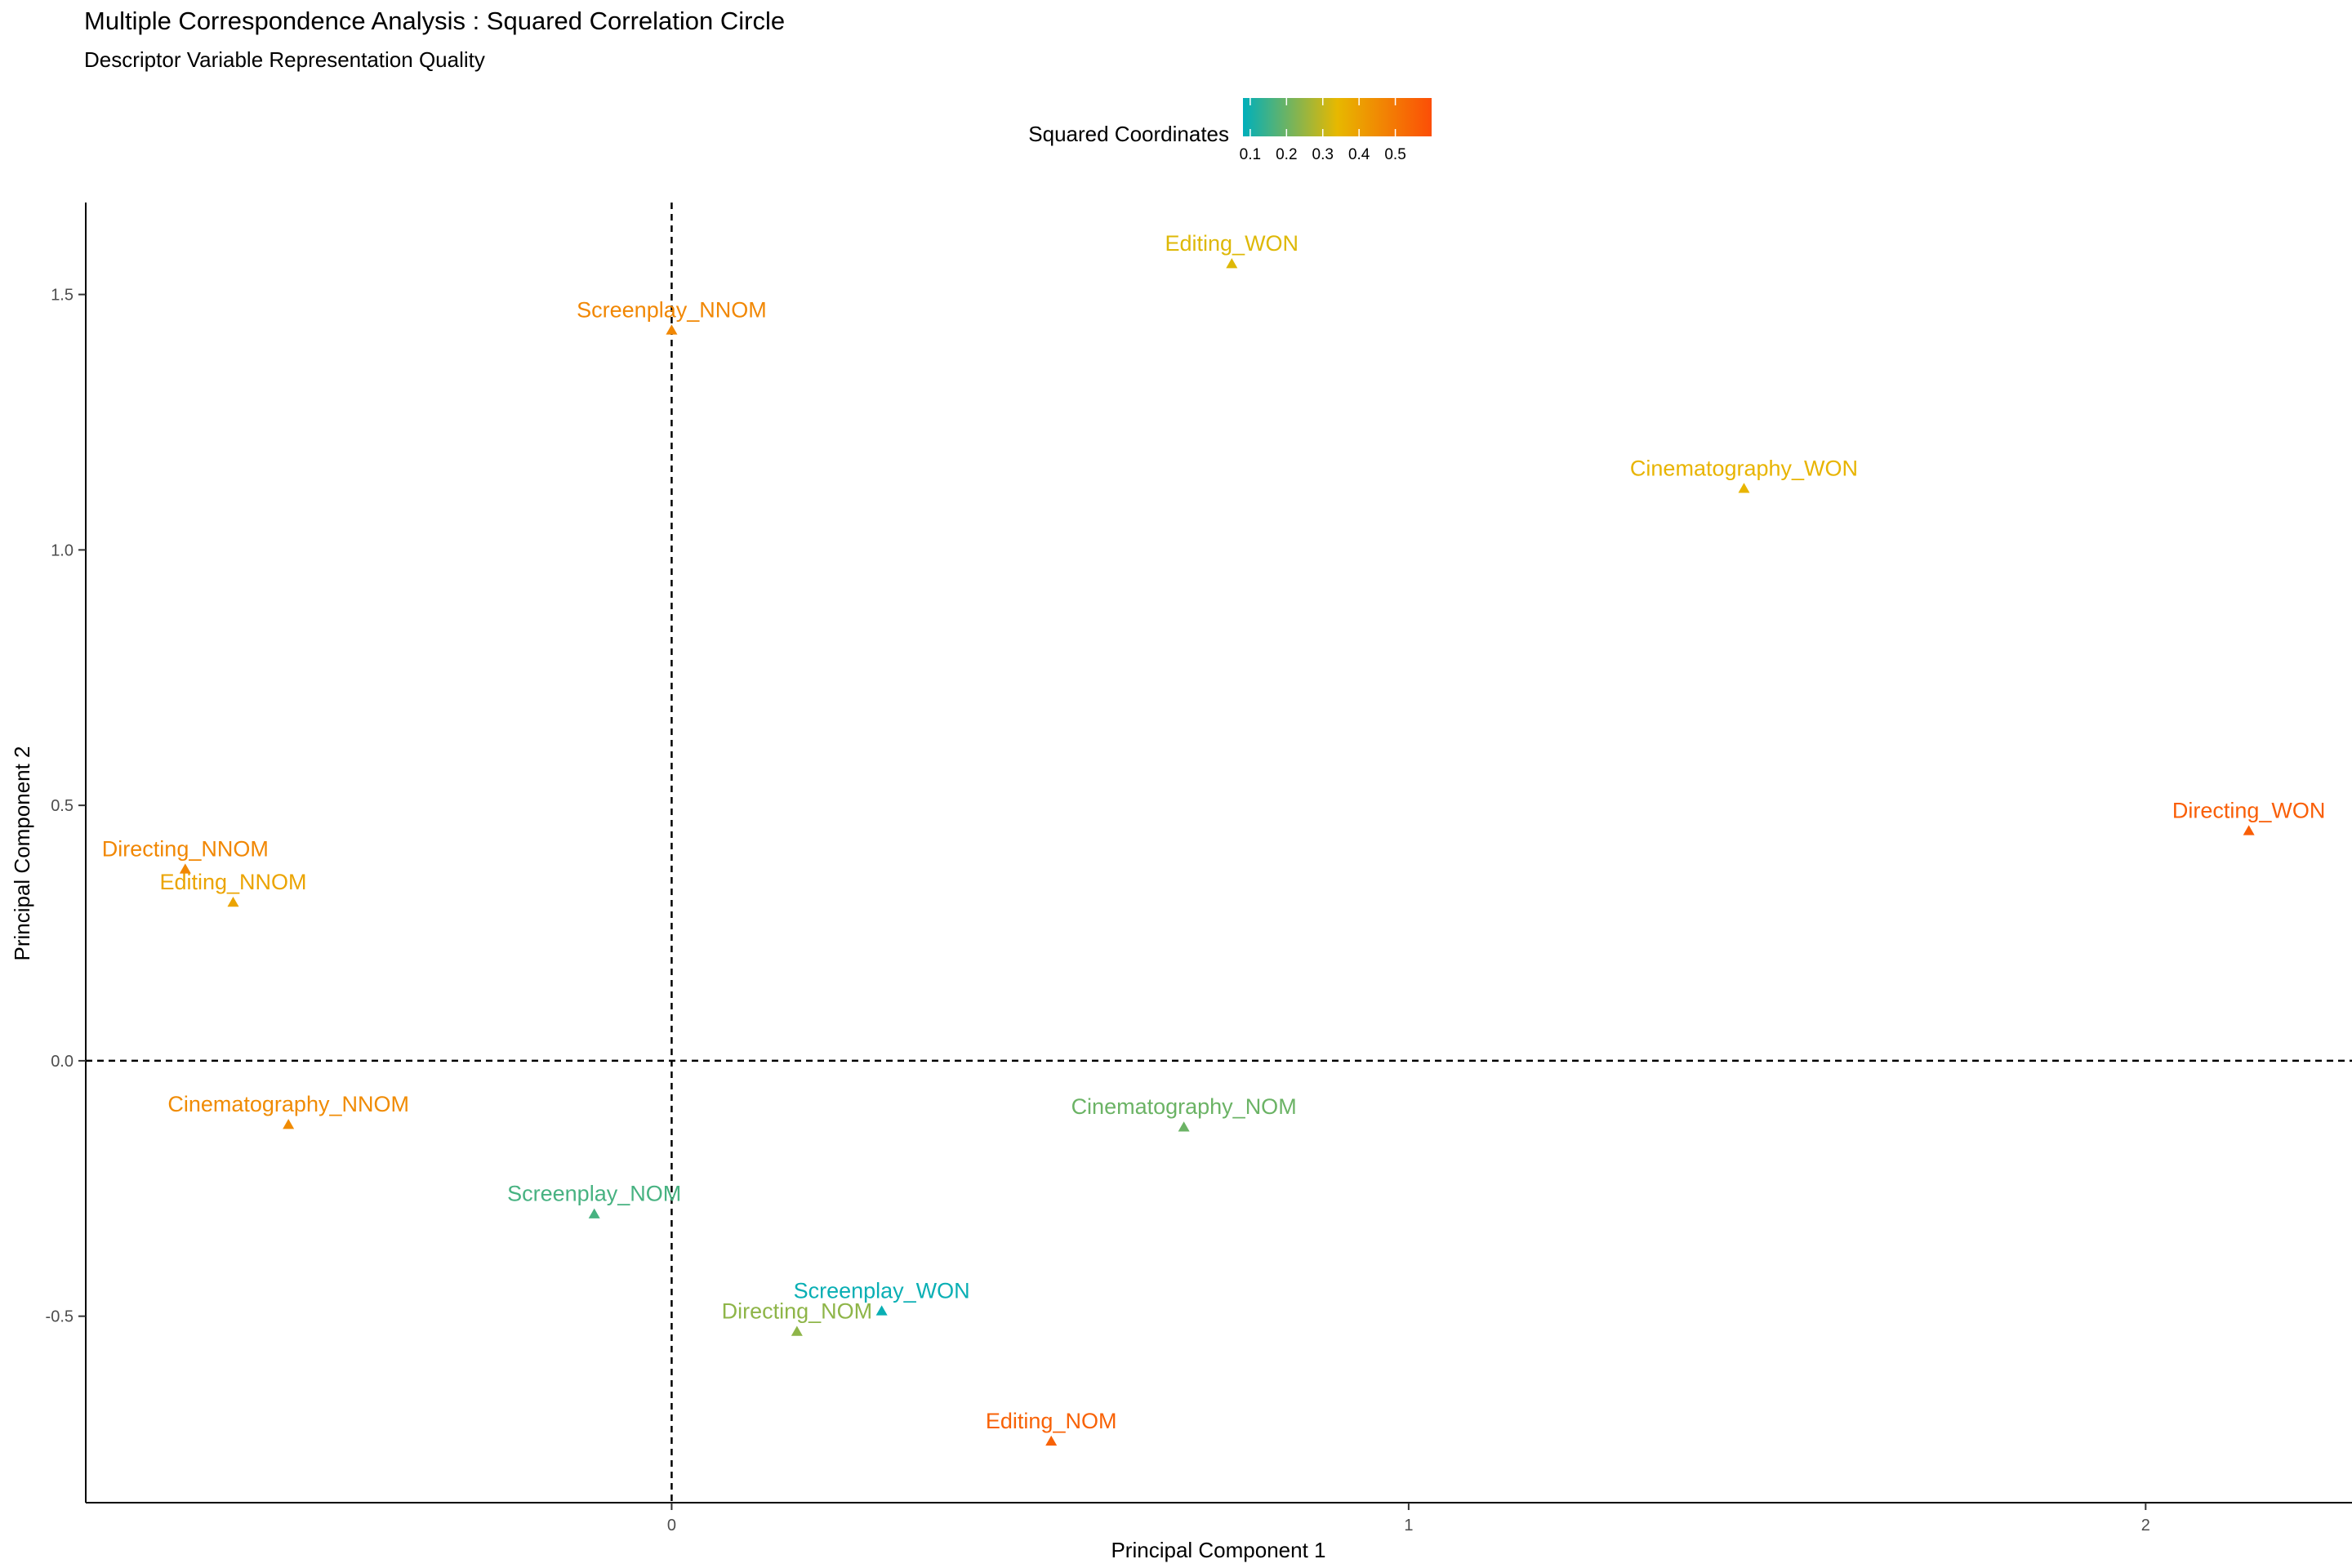 Image resolution: width=2352 pixels, height=1568 pixels. I want to click on data-point-label: Cinematography_WON, so click(1744, 468).